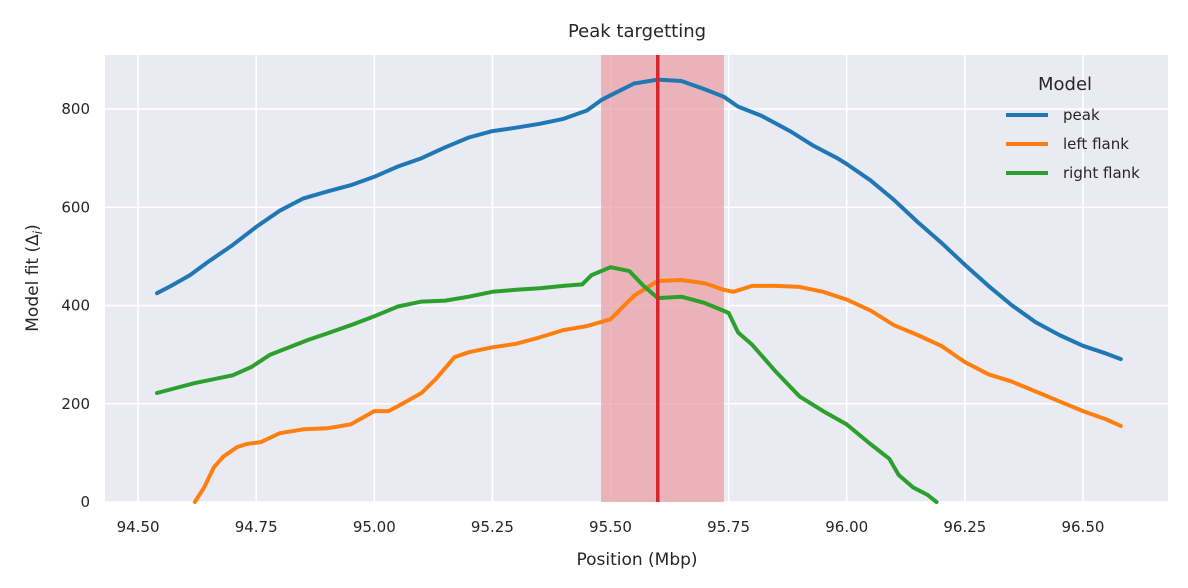 This screenshot has width=1188, height=588. I want to click on y-axis-label-end: ), so click(33, 227).